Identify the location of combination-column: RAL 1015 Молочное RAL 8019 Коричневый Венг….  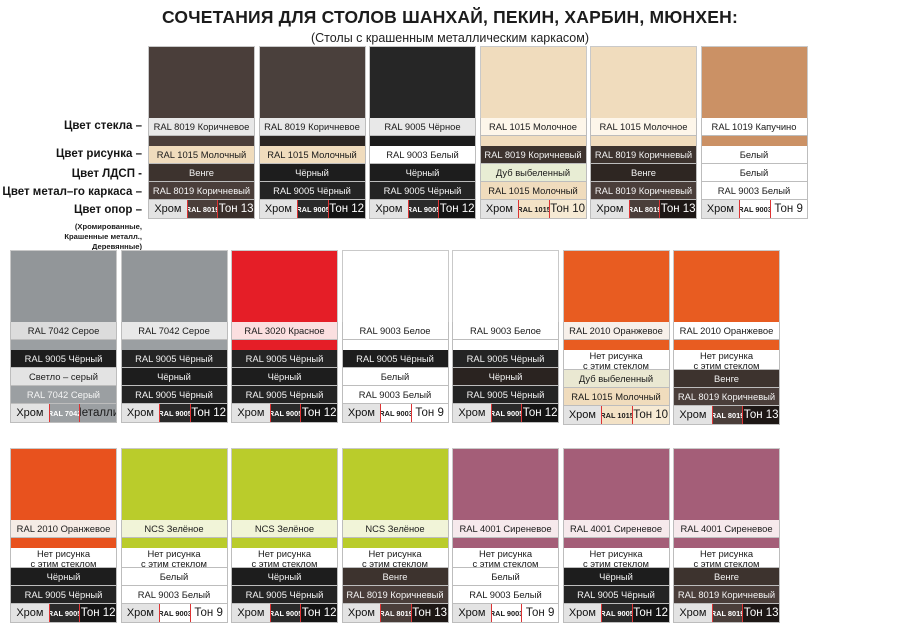
(643, 132).